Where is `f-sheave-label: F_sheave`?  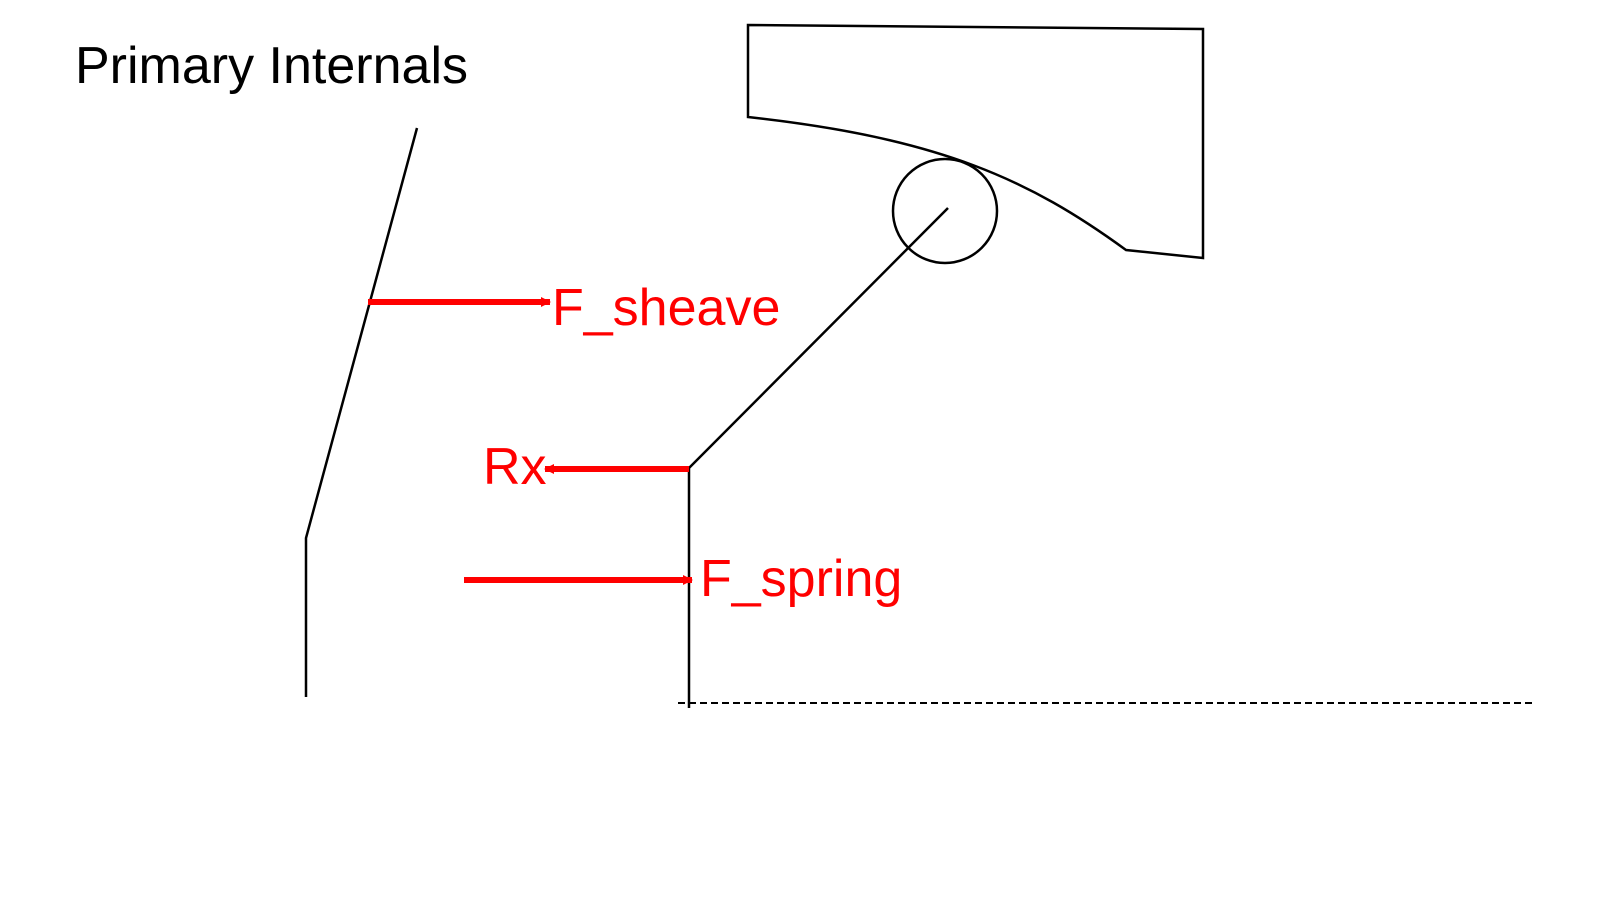
f-sheave-label: F_sheave is located at coordinates (666, 308).